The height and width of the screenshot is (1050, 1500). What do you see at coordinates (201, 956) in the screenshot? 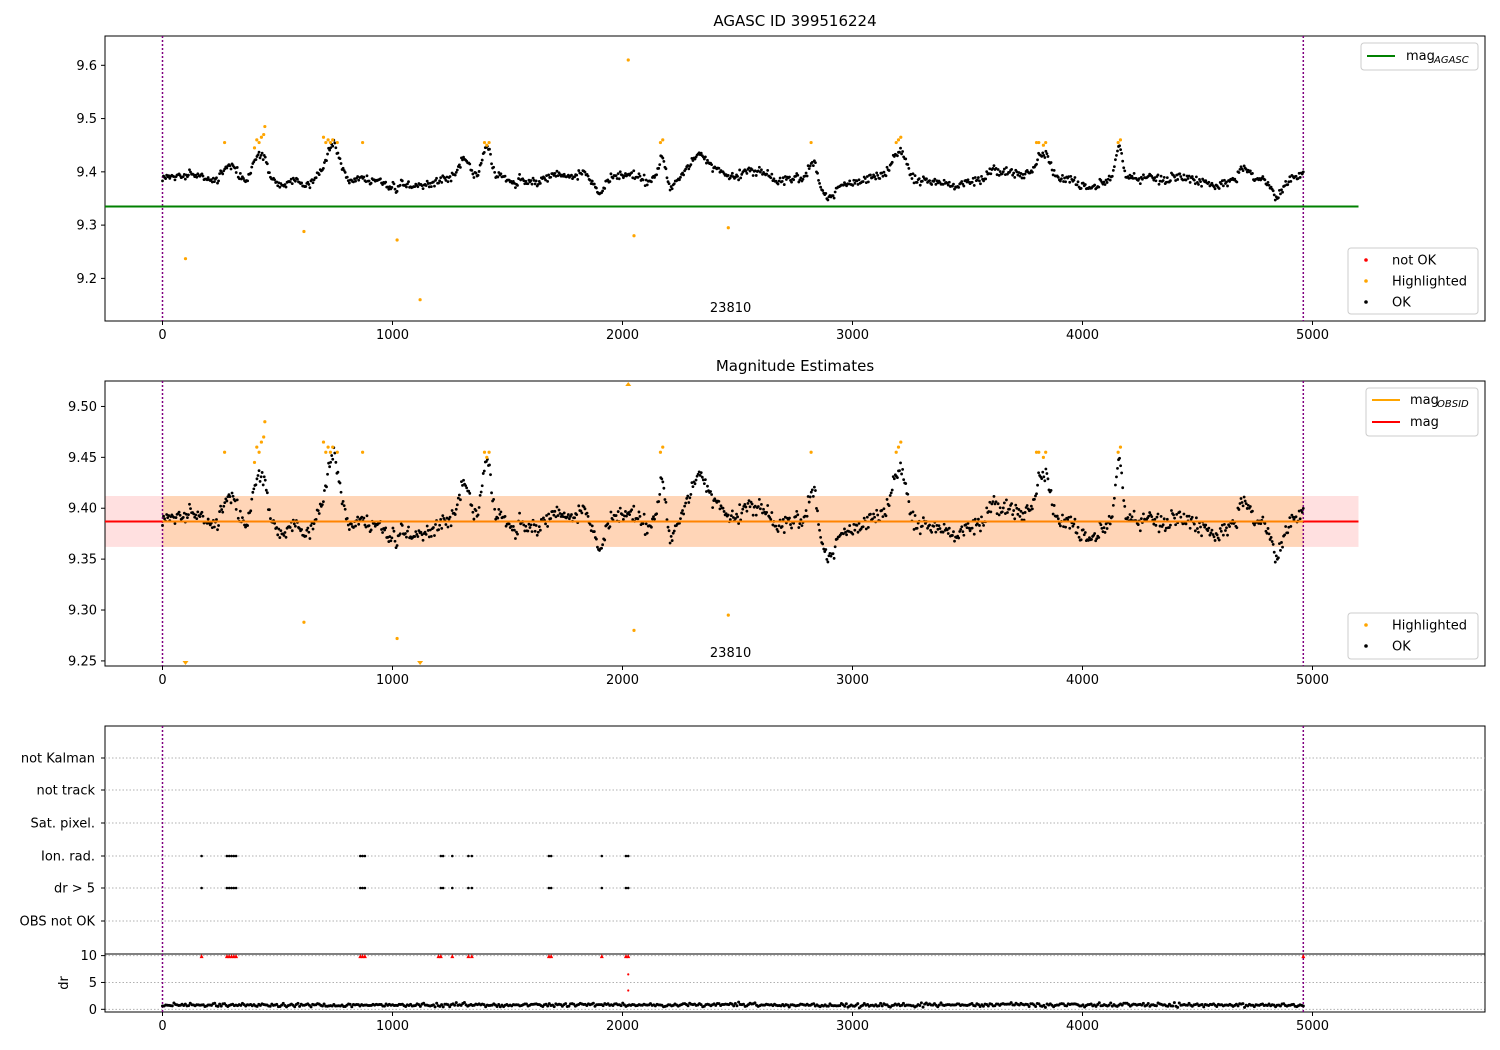
I see `dr-clipped-marker` at bounding box center [201, 956].